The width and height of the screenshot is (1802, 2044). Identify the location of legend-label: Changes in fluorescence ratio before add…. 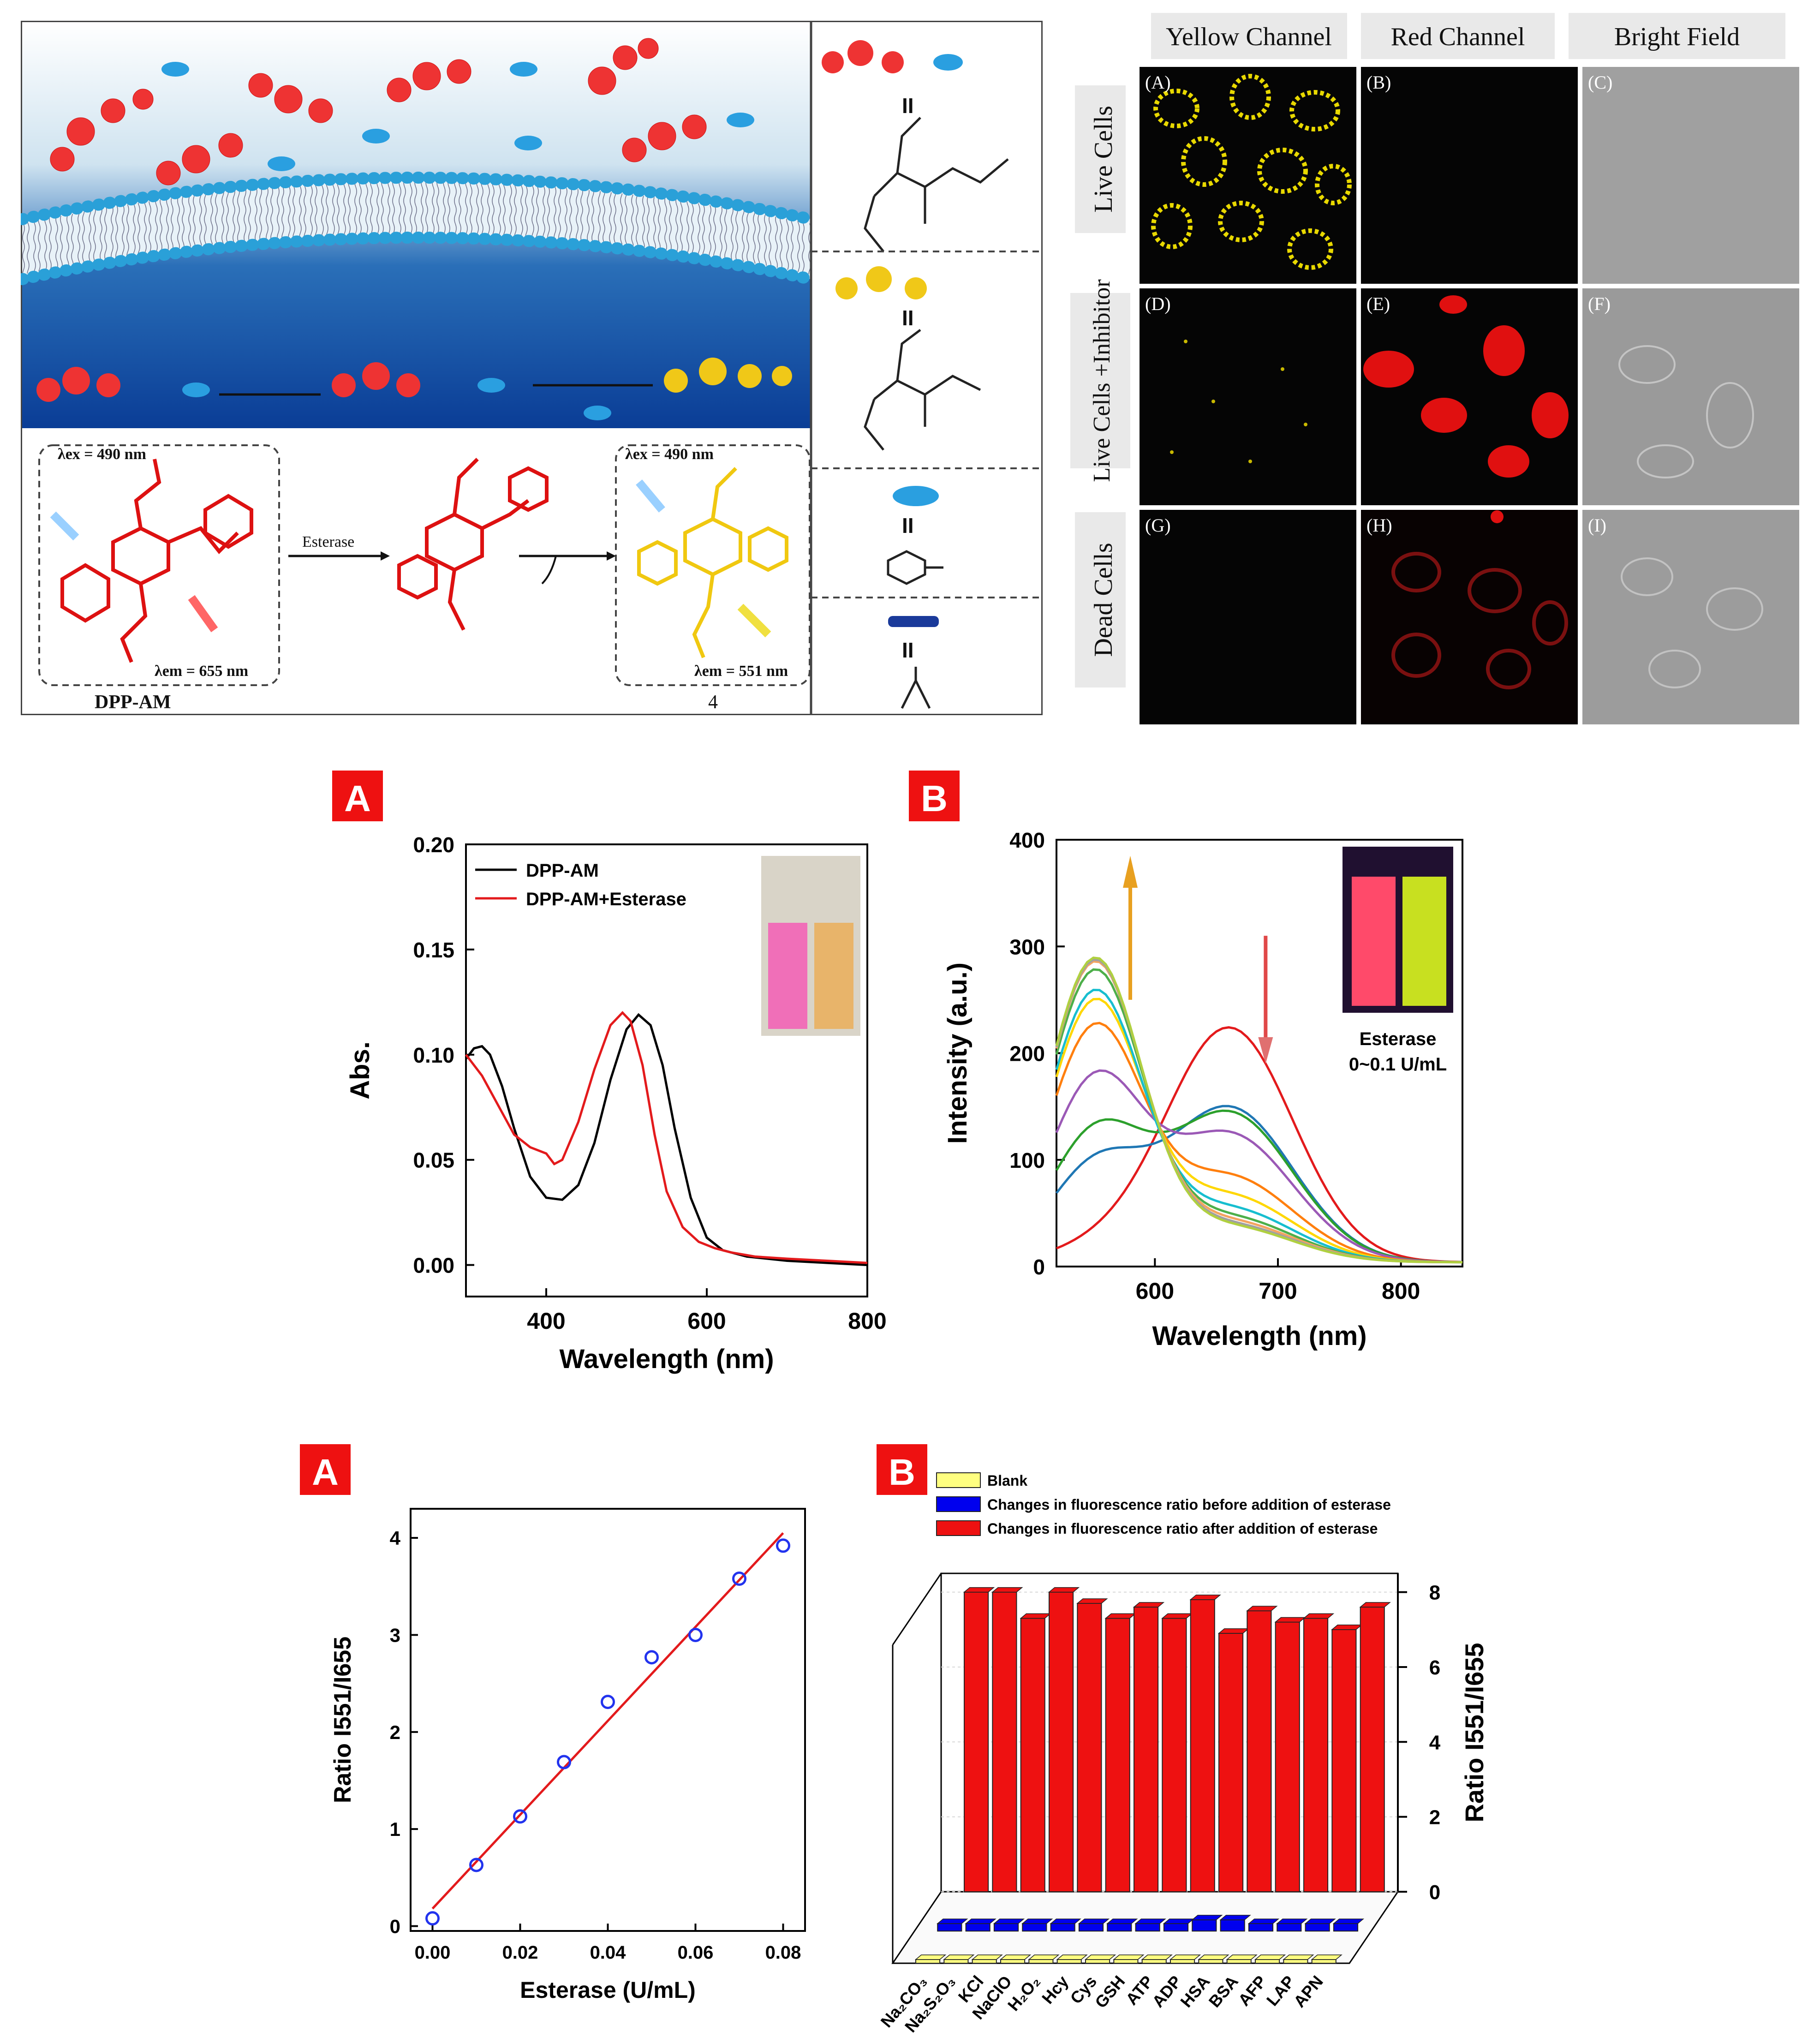
(1189, 1504).